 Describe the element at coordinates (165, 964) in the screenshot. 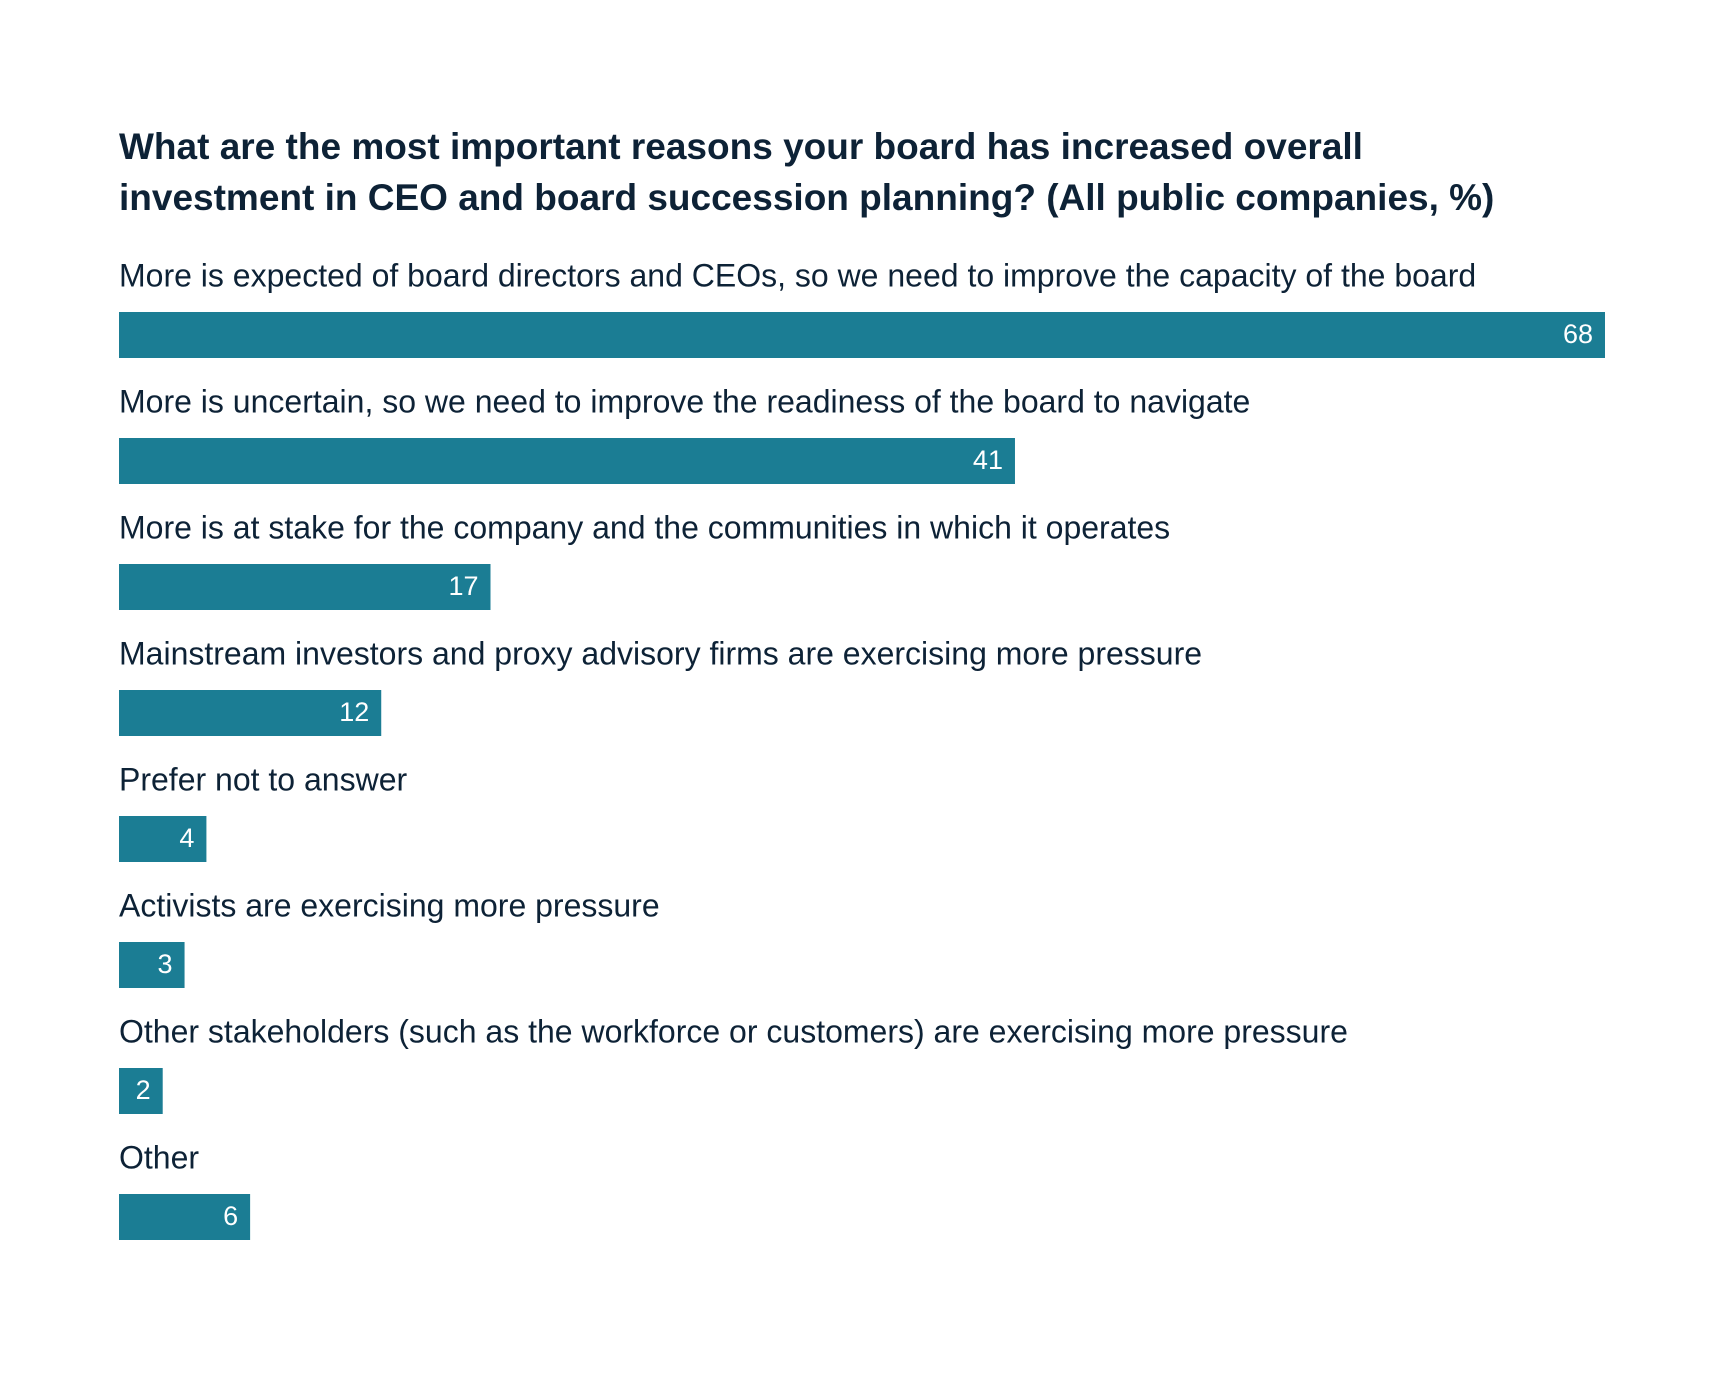

I see `value-label: 3` at that location.